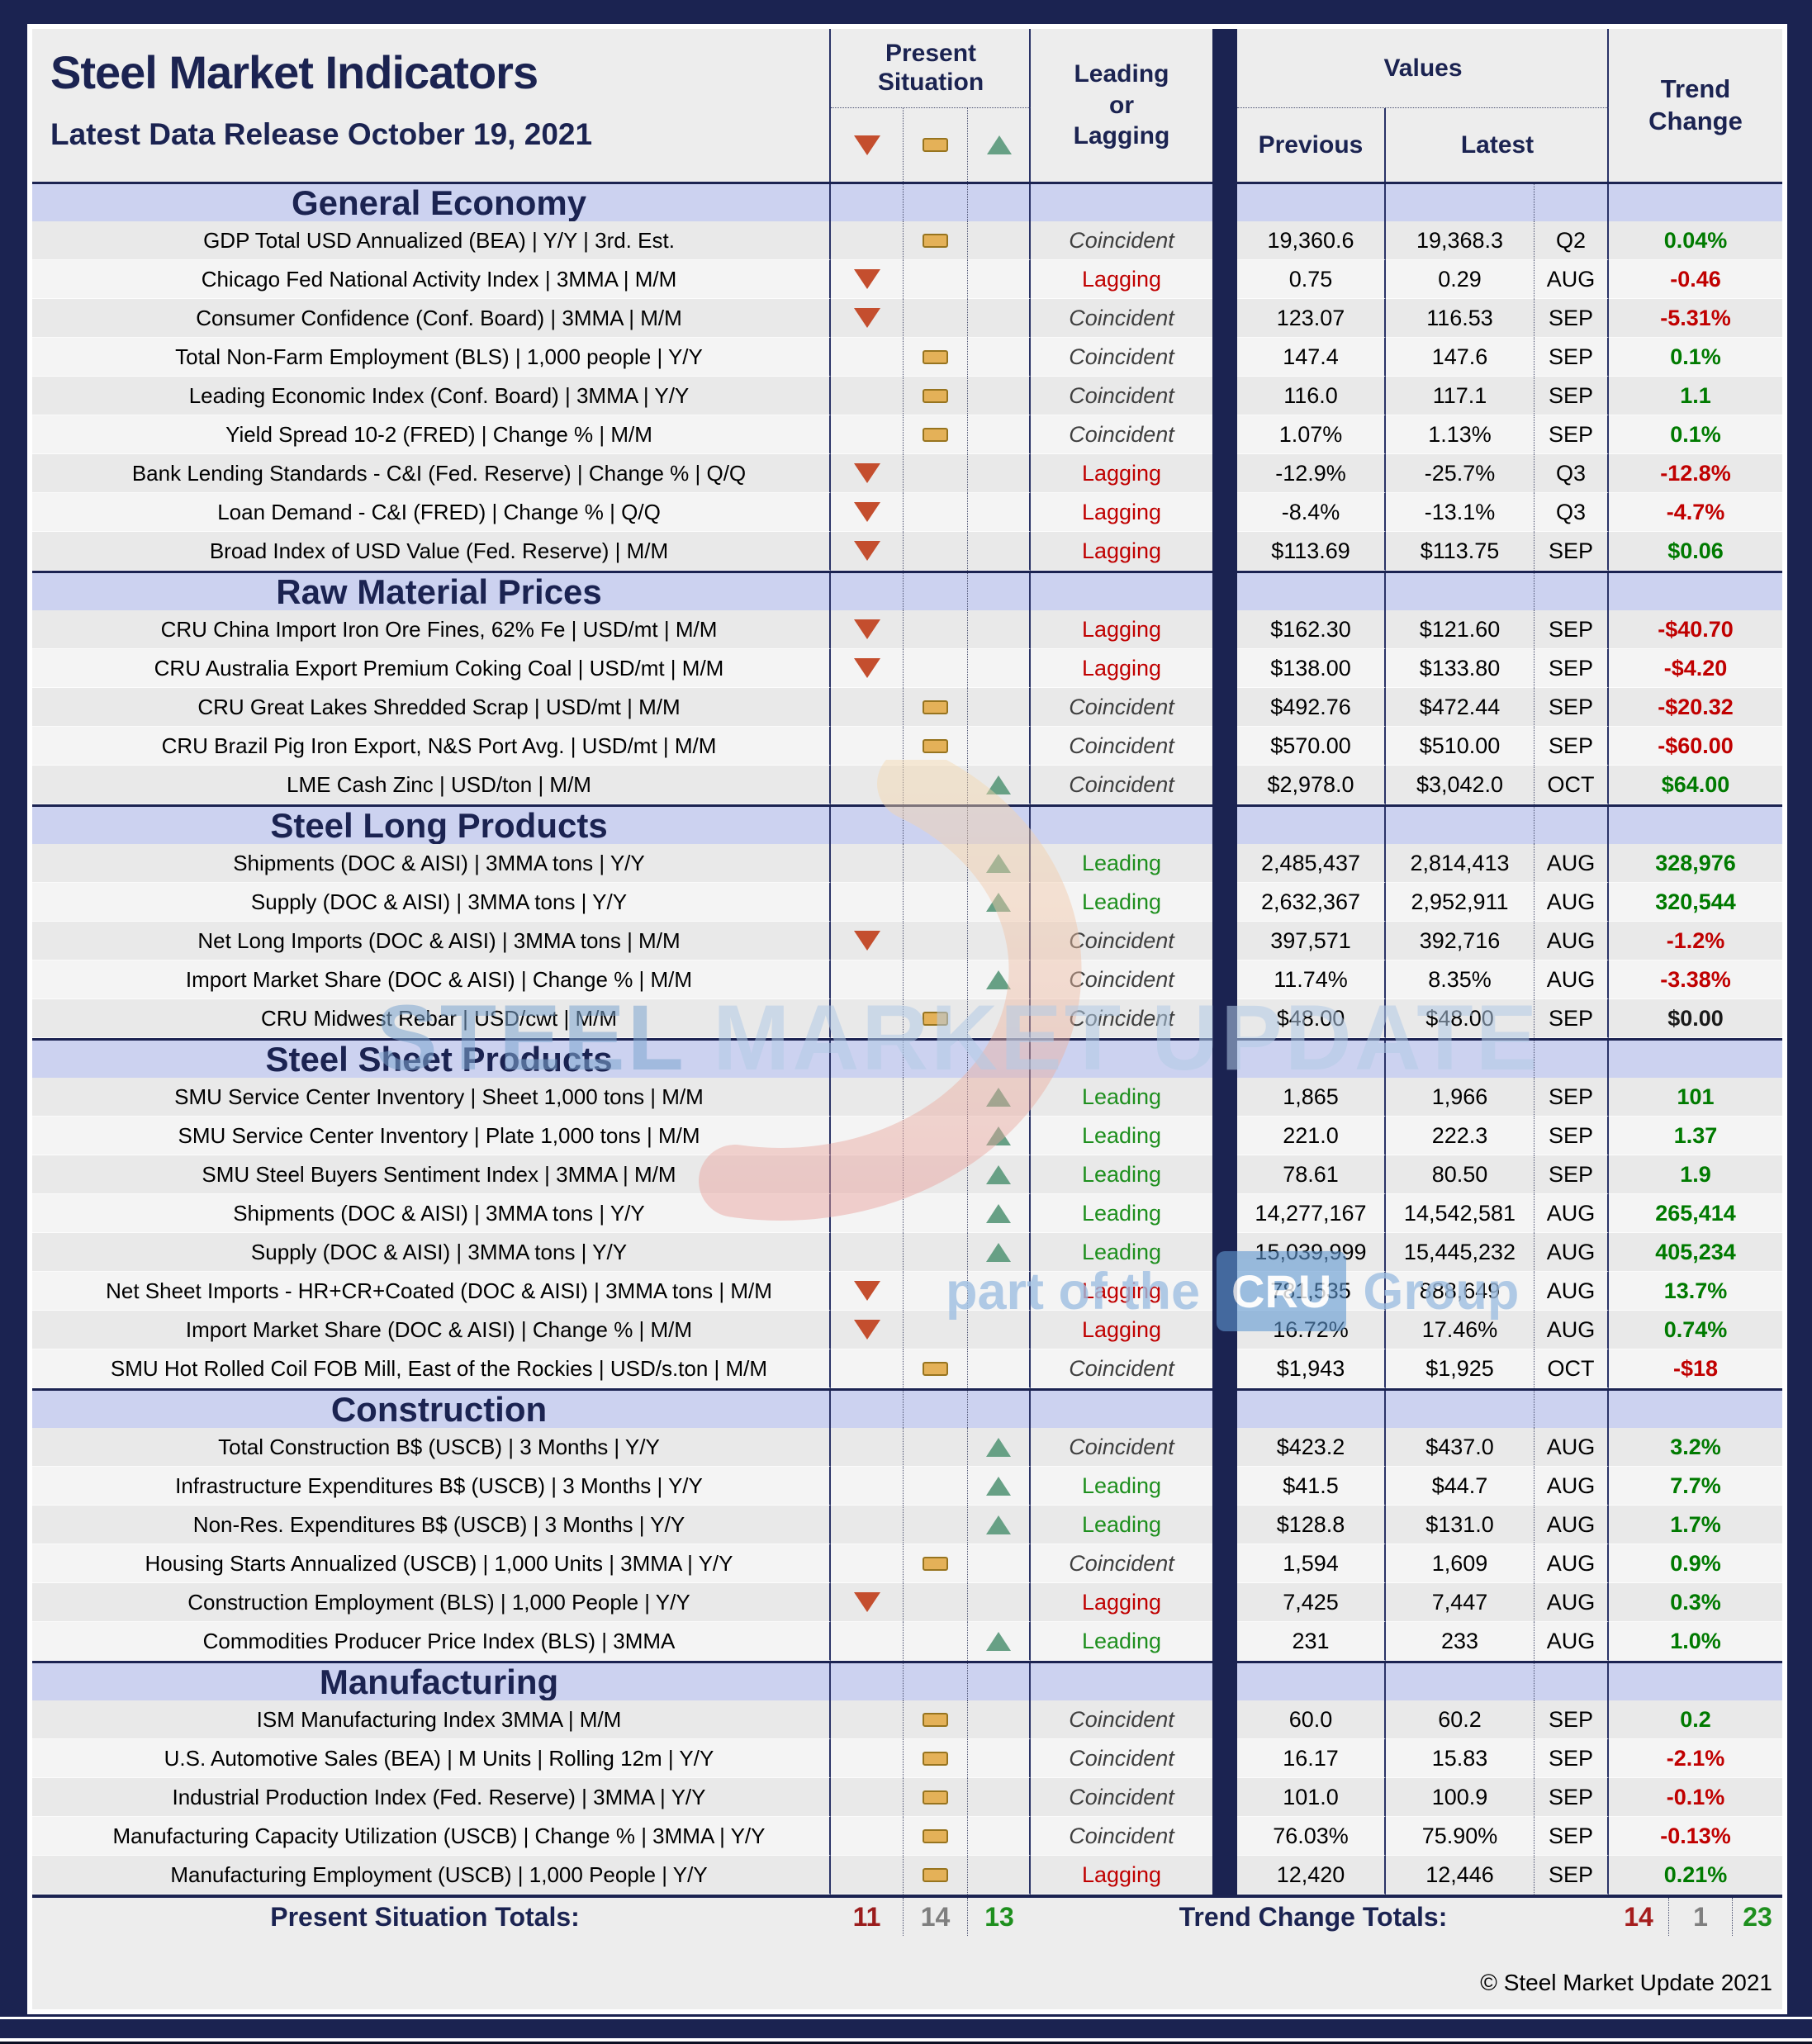  What do you see at coordinates (1696, 1486) in the screenshot?
I see `trend-change-value: 7.7%` at bounding box center [1696, 1486].